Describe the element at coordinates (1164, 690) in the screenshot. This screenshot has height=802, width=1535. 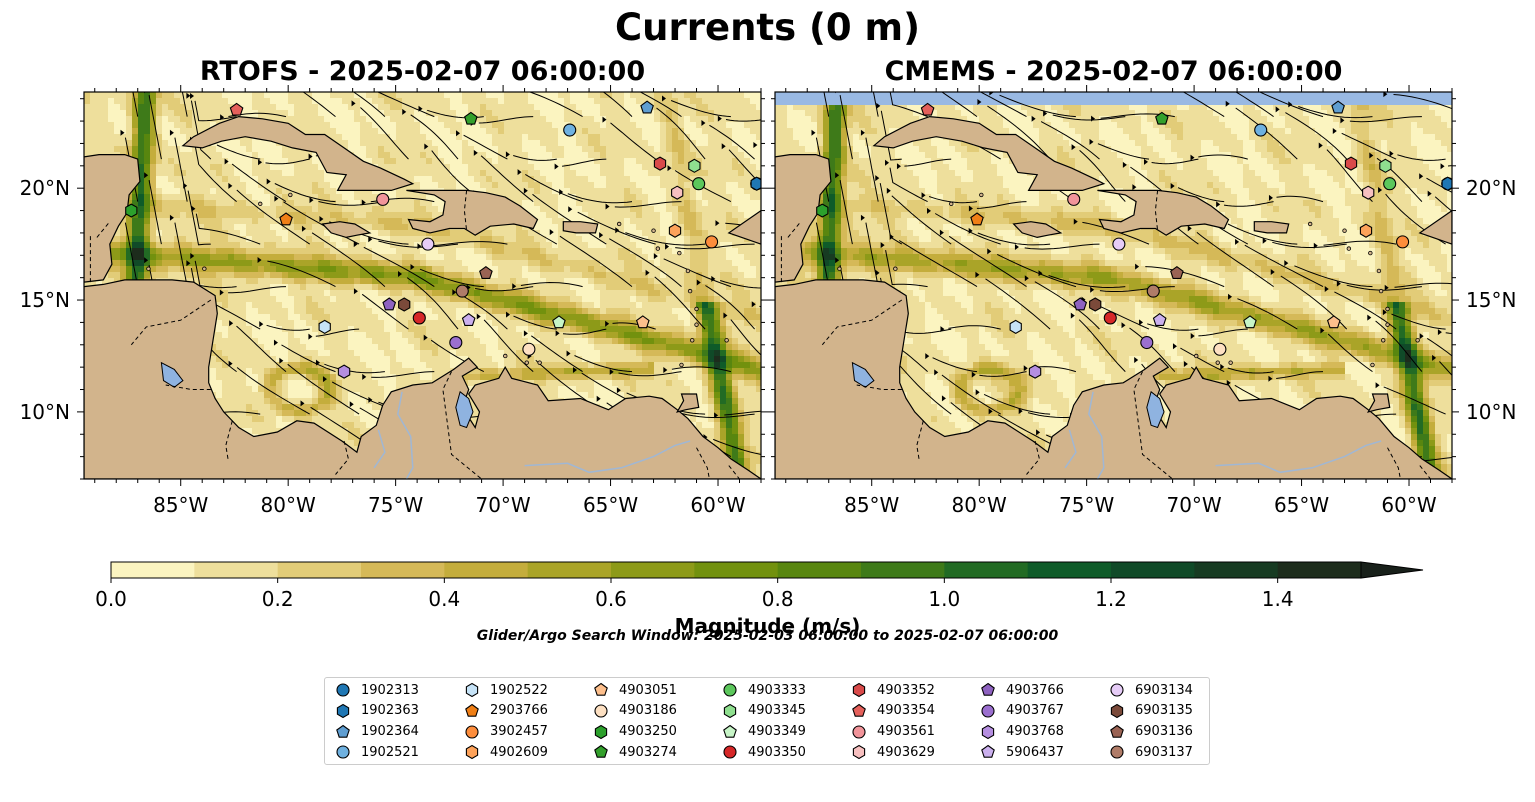
I see `legend-label: 6903134` at that location.